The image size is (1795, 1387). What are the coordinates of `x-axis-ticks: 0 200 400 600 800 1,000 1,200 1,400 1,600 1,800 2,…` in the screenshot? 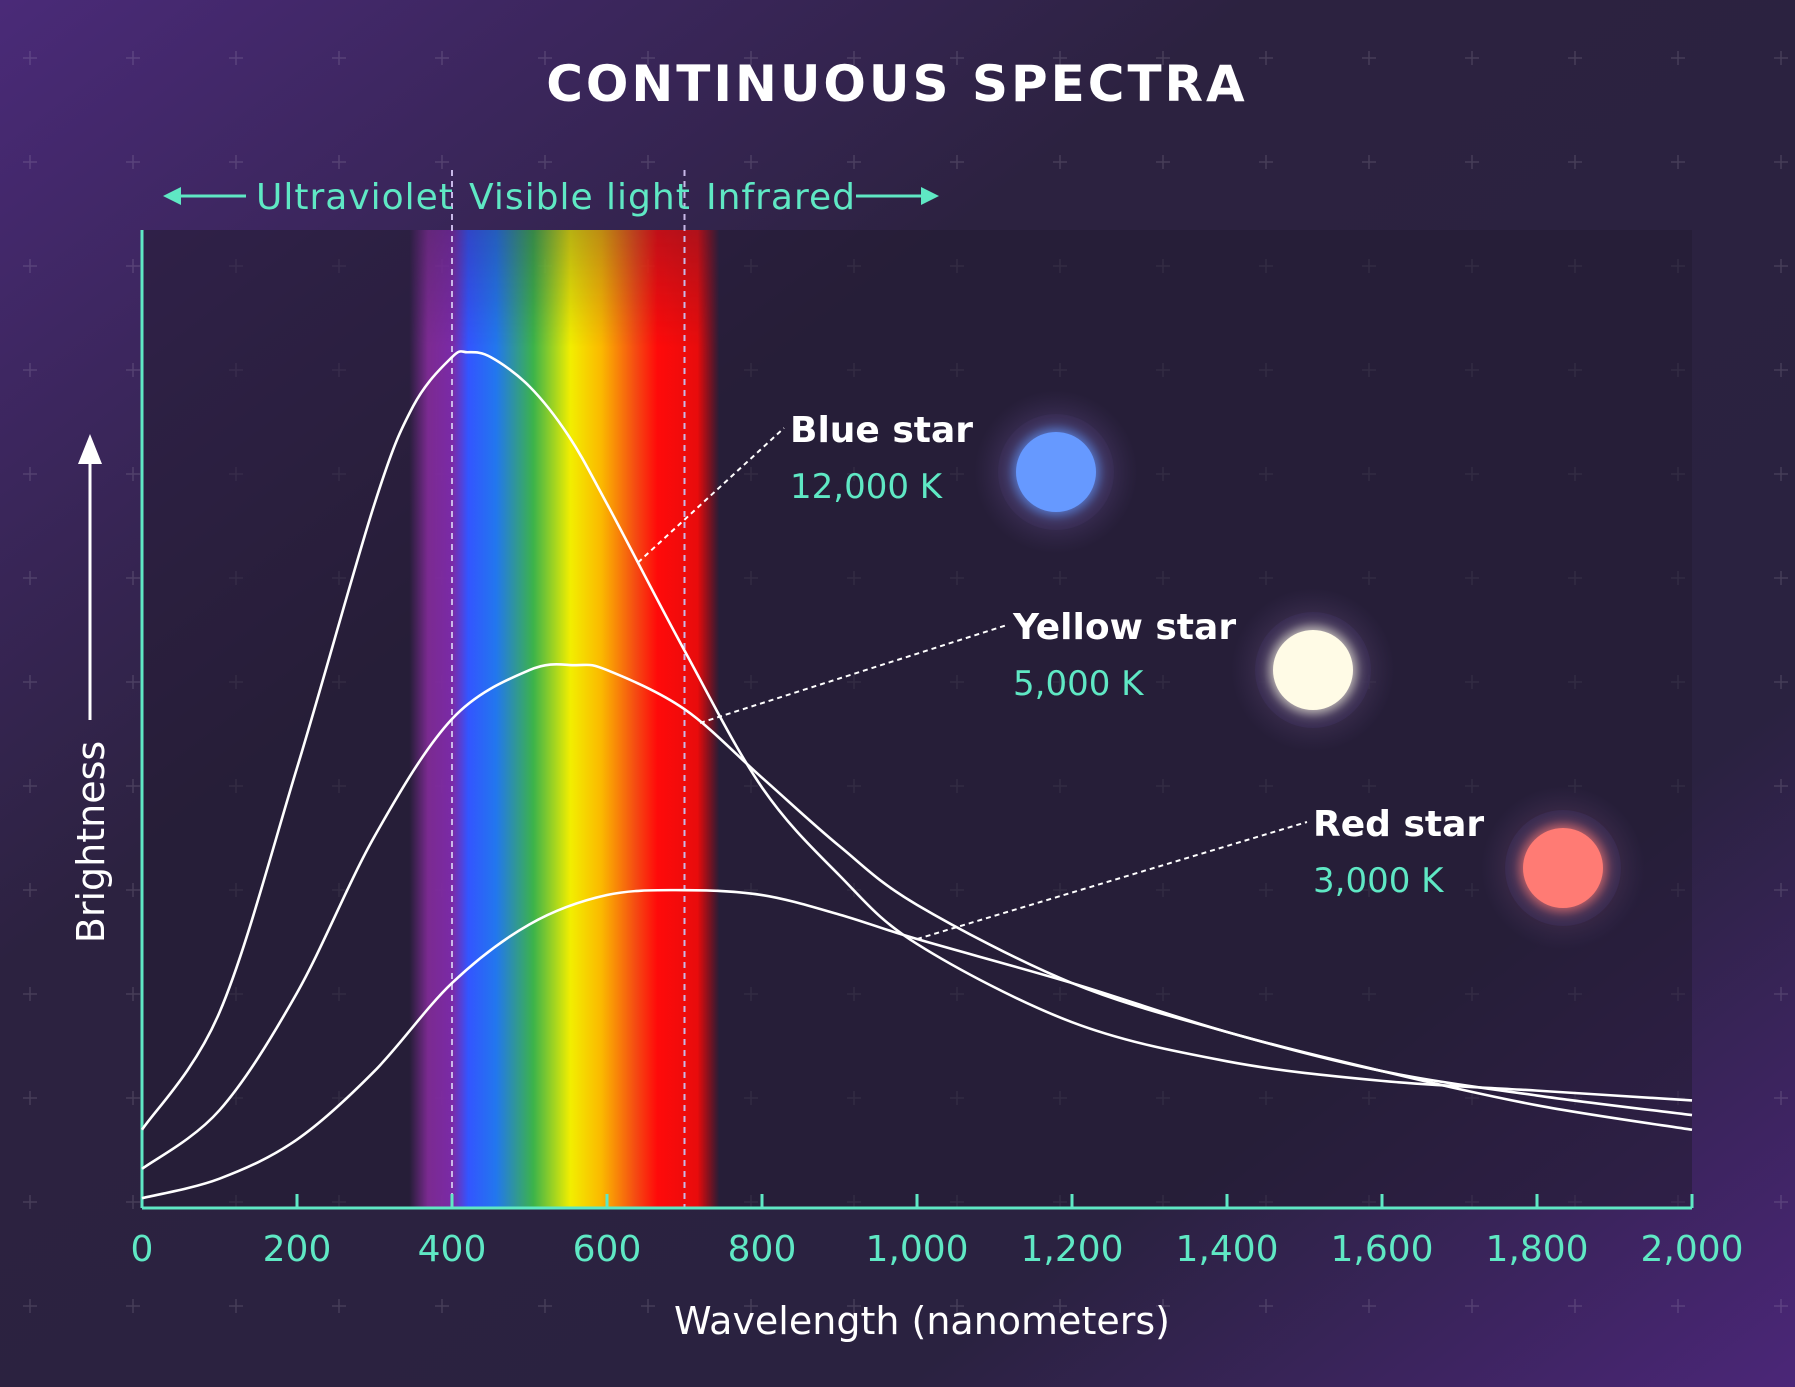 It's located at (937, 1232).